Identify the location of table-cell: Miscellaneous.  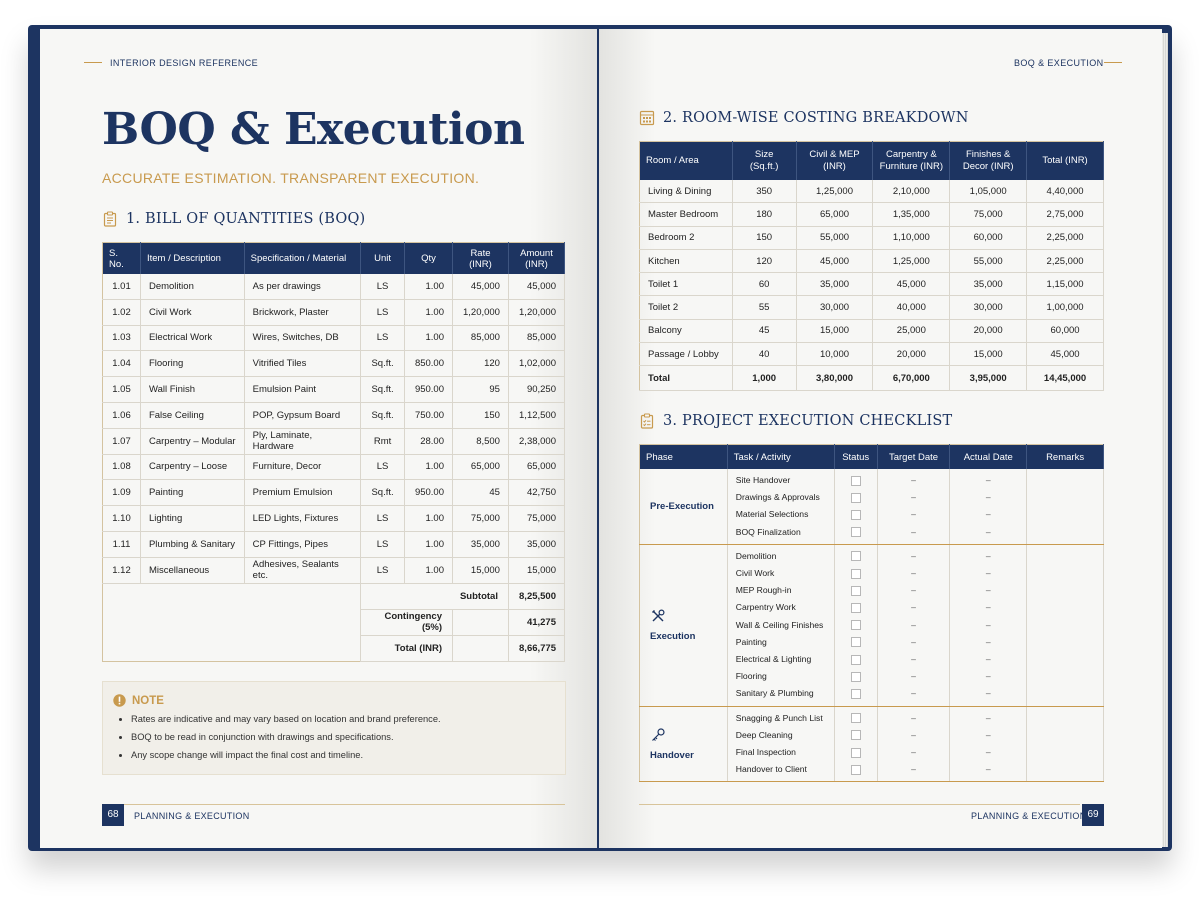
(192, 570).